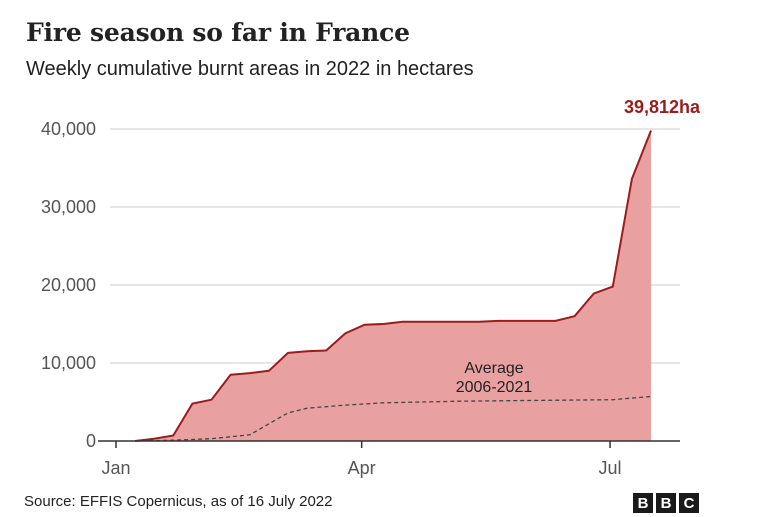 The image size is (768, 517). Describe the element at coordinates (218, 32) in the screenshot. I see `chart-title: Fire season so far in France` at that location.